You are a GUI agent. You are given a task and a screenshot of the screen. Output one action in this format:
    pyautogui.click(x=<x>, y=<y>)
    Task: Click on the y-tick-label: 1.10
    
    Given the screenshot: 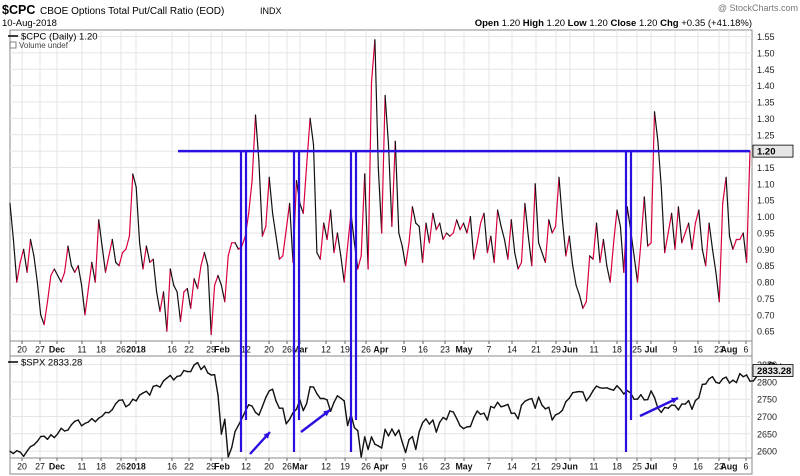 What is the action you would take?
    pyautogui.click(x=766, y=184)
    